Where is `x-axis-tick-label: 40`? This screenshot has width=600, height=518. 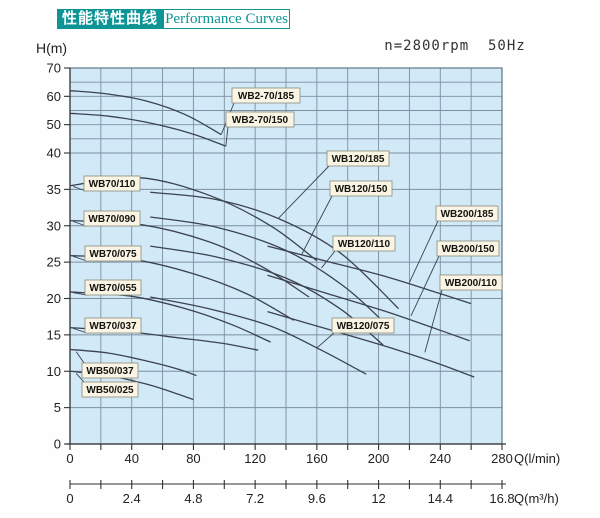
x-axis-tick-label: 40 is located at coordinates (131, 458).